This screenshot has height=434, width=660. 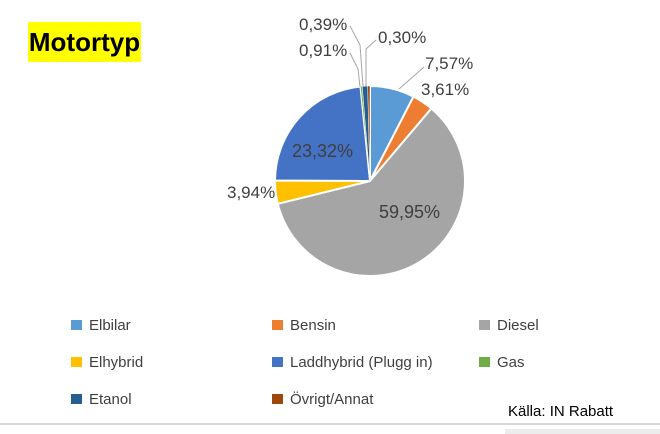 What do you see at coordinates (323, 50) in the screenshot?
I see `data-label-etanol: 0,91%` at bounding box center [323, 50].